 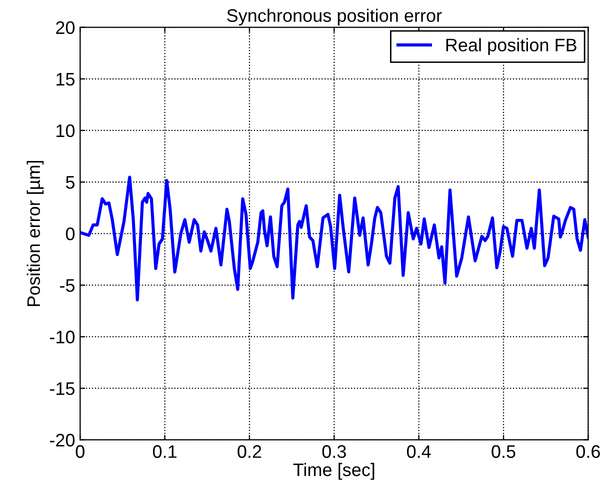 What do you see at coordinates (164, 451) in the screenshot?
I see `x-tick-label: 0.1` at bounding box center [164, 451].